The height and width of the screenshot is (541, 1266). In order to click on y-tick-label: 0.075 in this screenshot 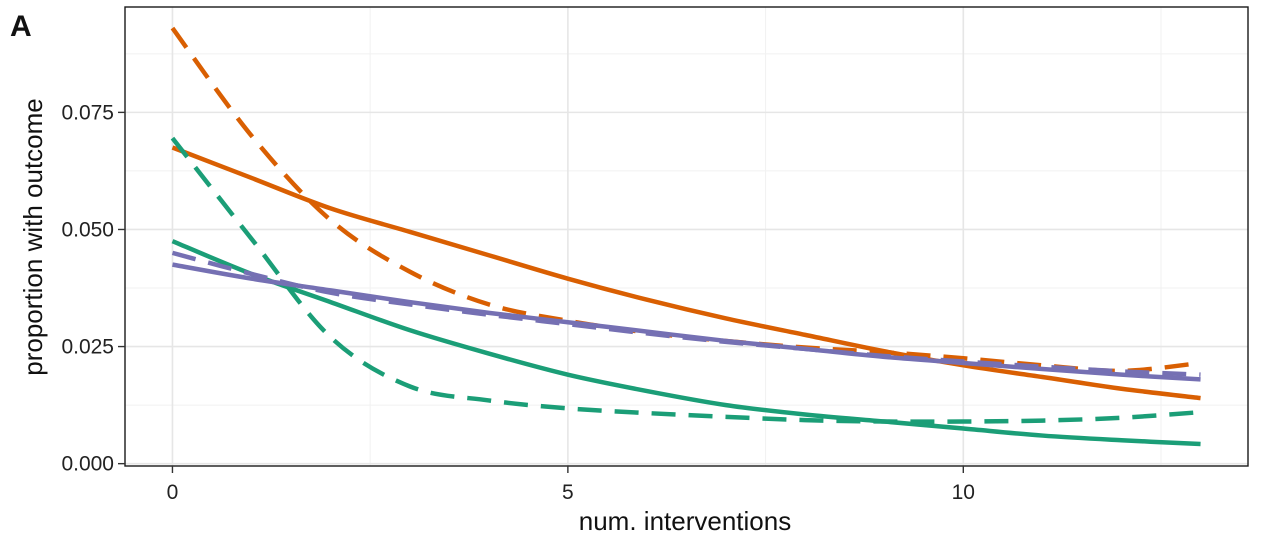, I will do `click(87, 112)`.